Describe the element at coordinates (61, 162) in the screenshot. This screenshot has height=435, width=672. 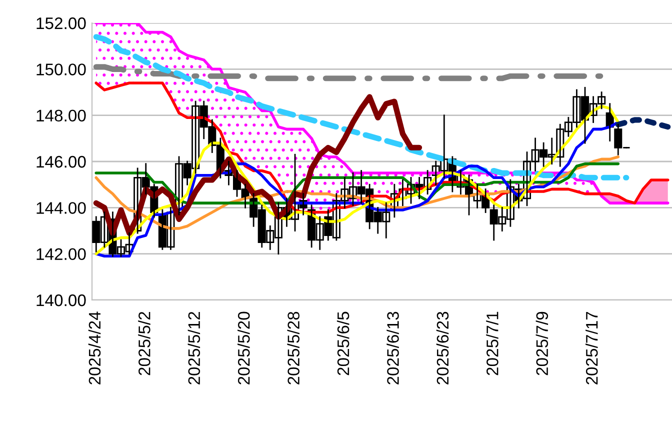
I see `y-tick-label: 146.00` at that location.